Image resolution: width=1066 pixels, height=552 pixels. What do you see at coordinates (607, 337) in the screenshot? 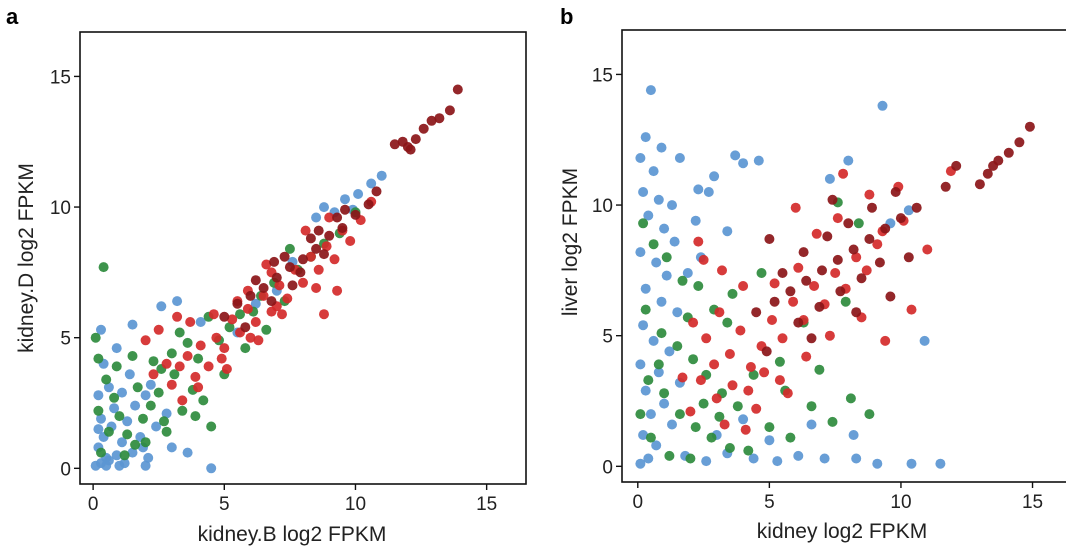
I see `panel-b-ytick-label: 5` at bounding box center [607, 337].